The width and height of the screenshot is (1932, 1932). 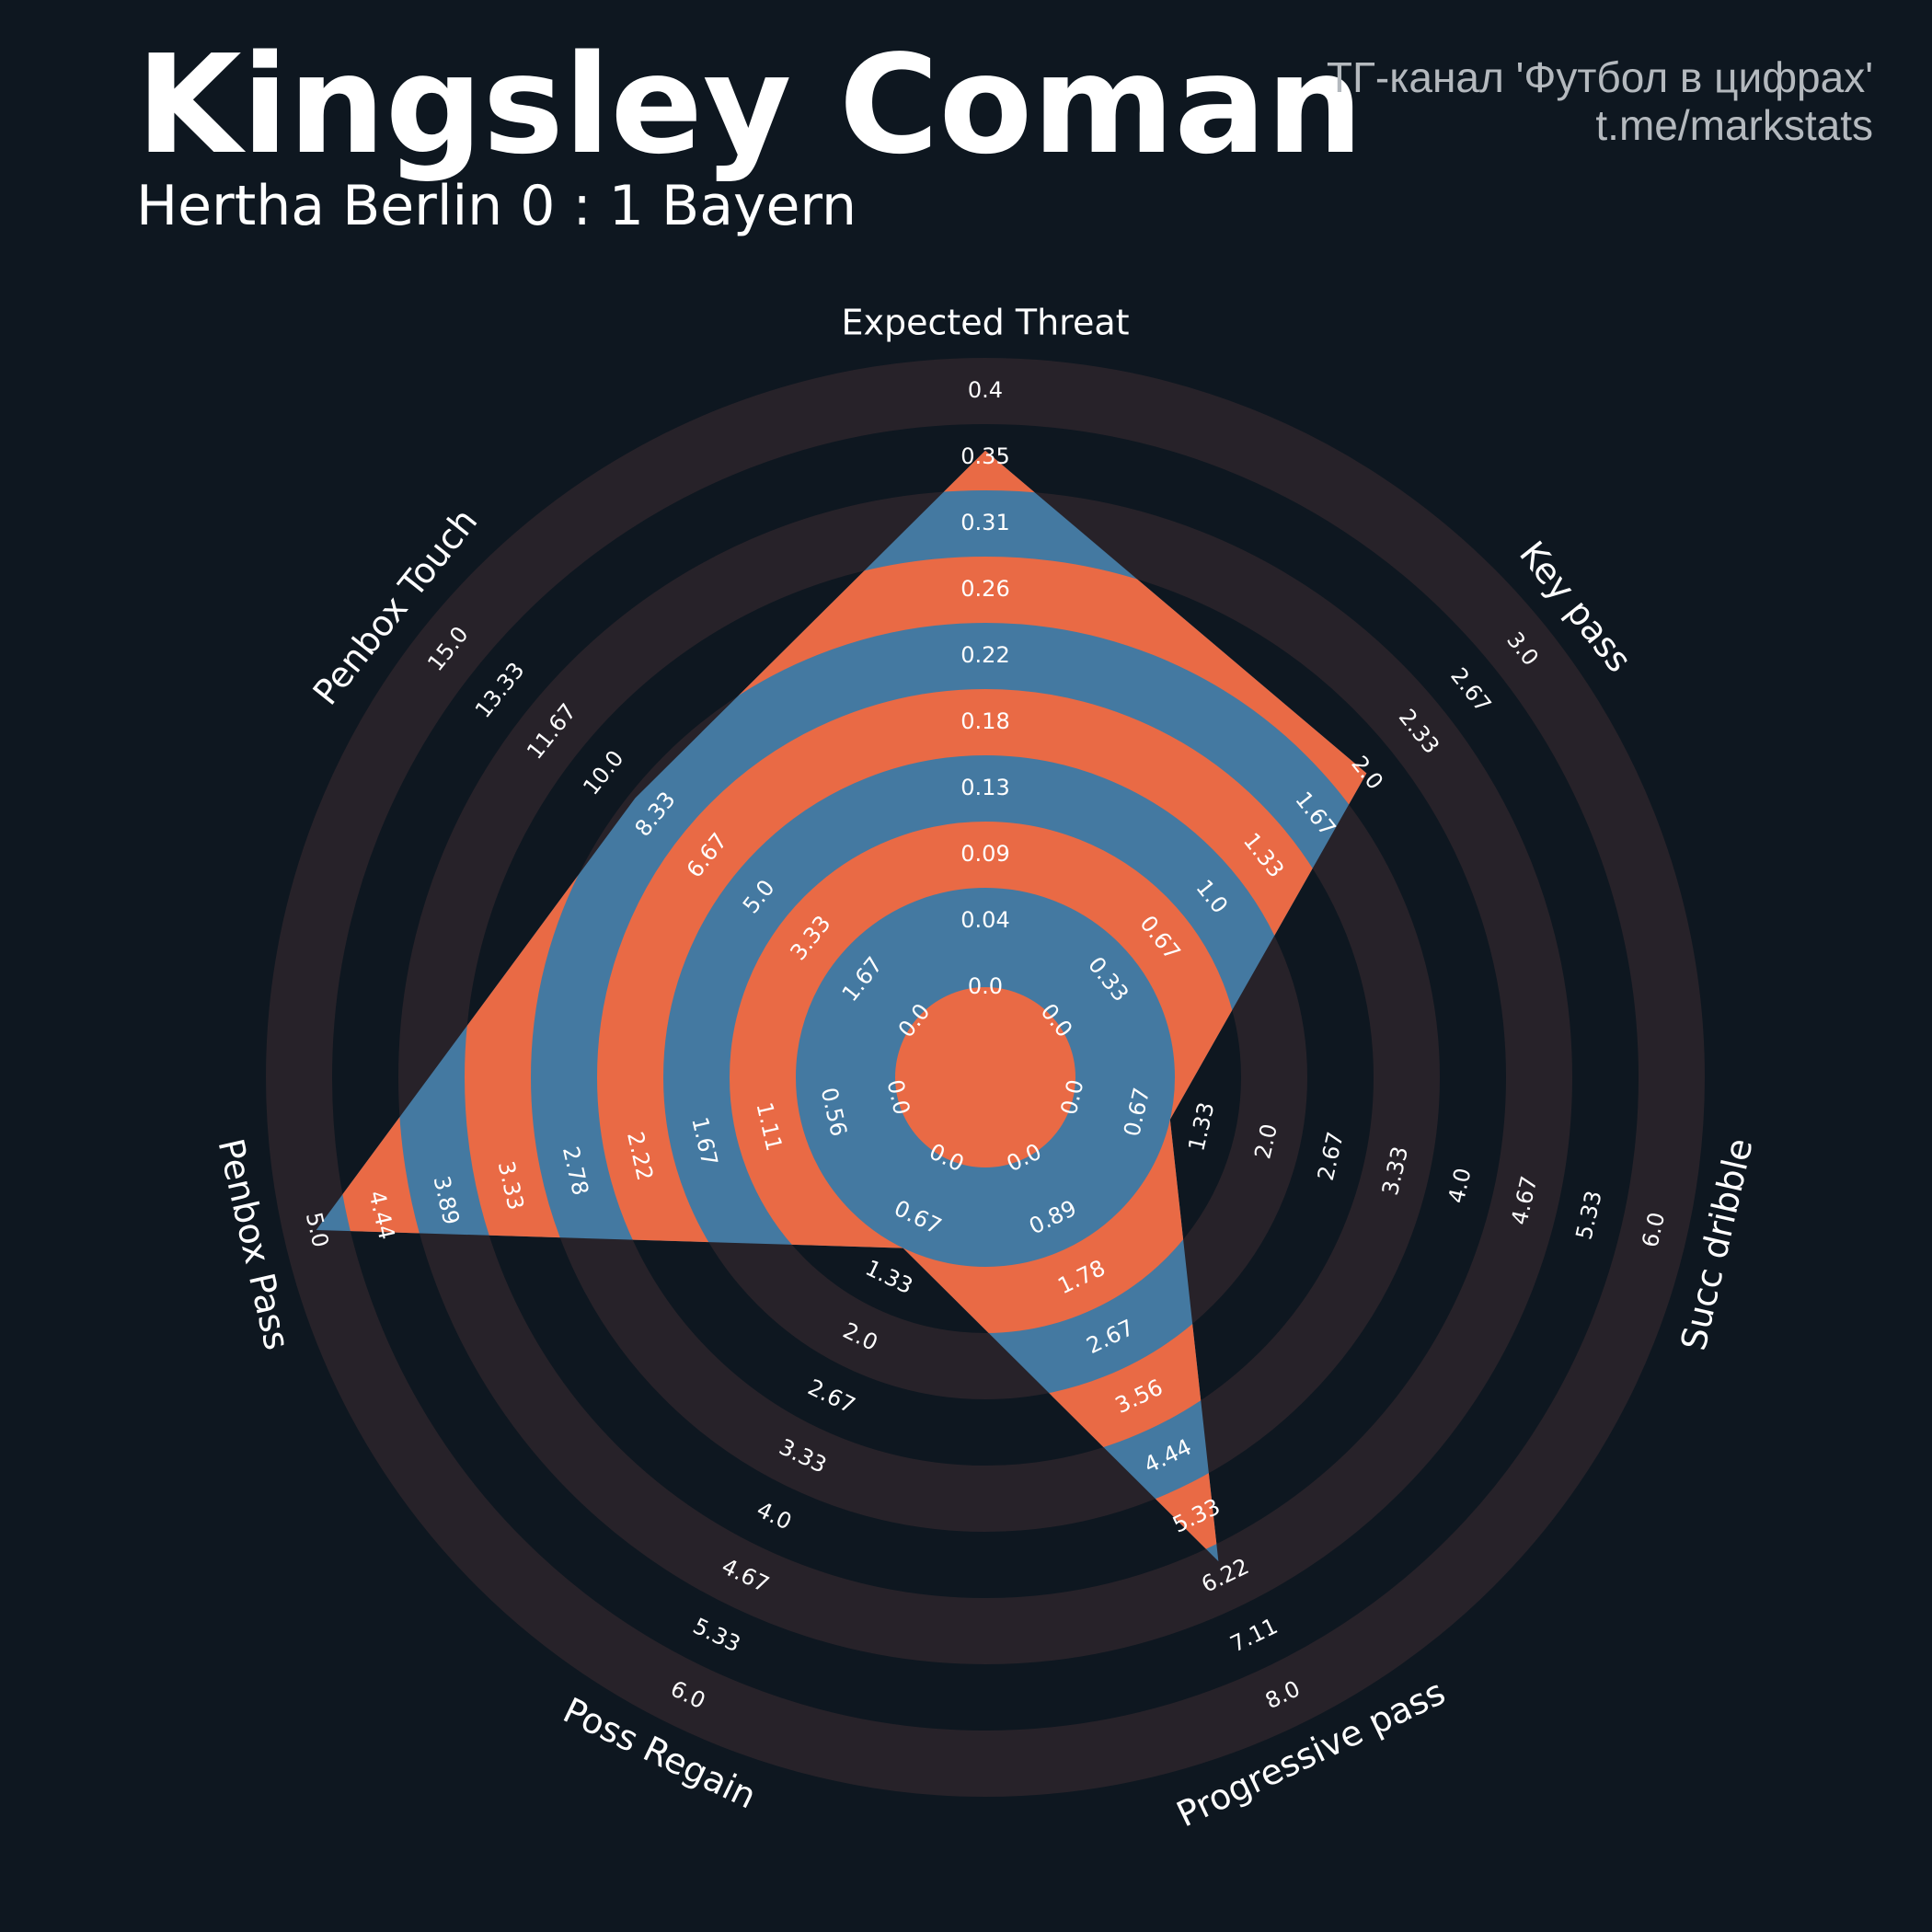 I want to click on value-band-core, so click(x=985, y=1077).